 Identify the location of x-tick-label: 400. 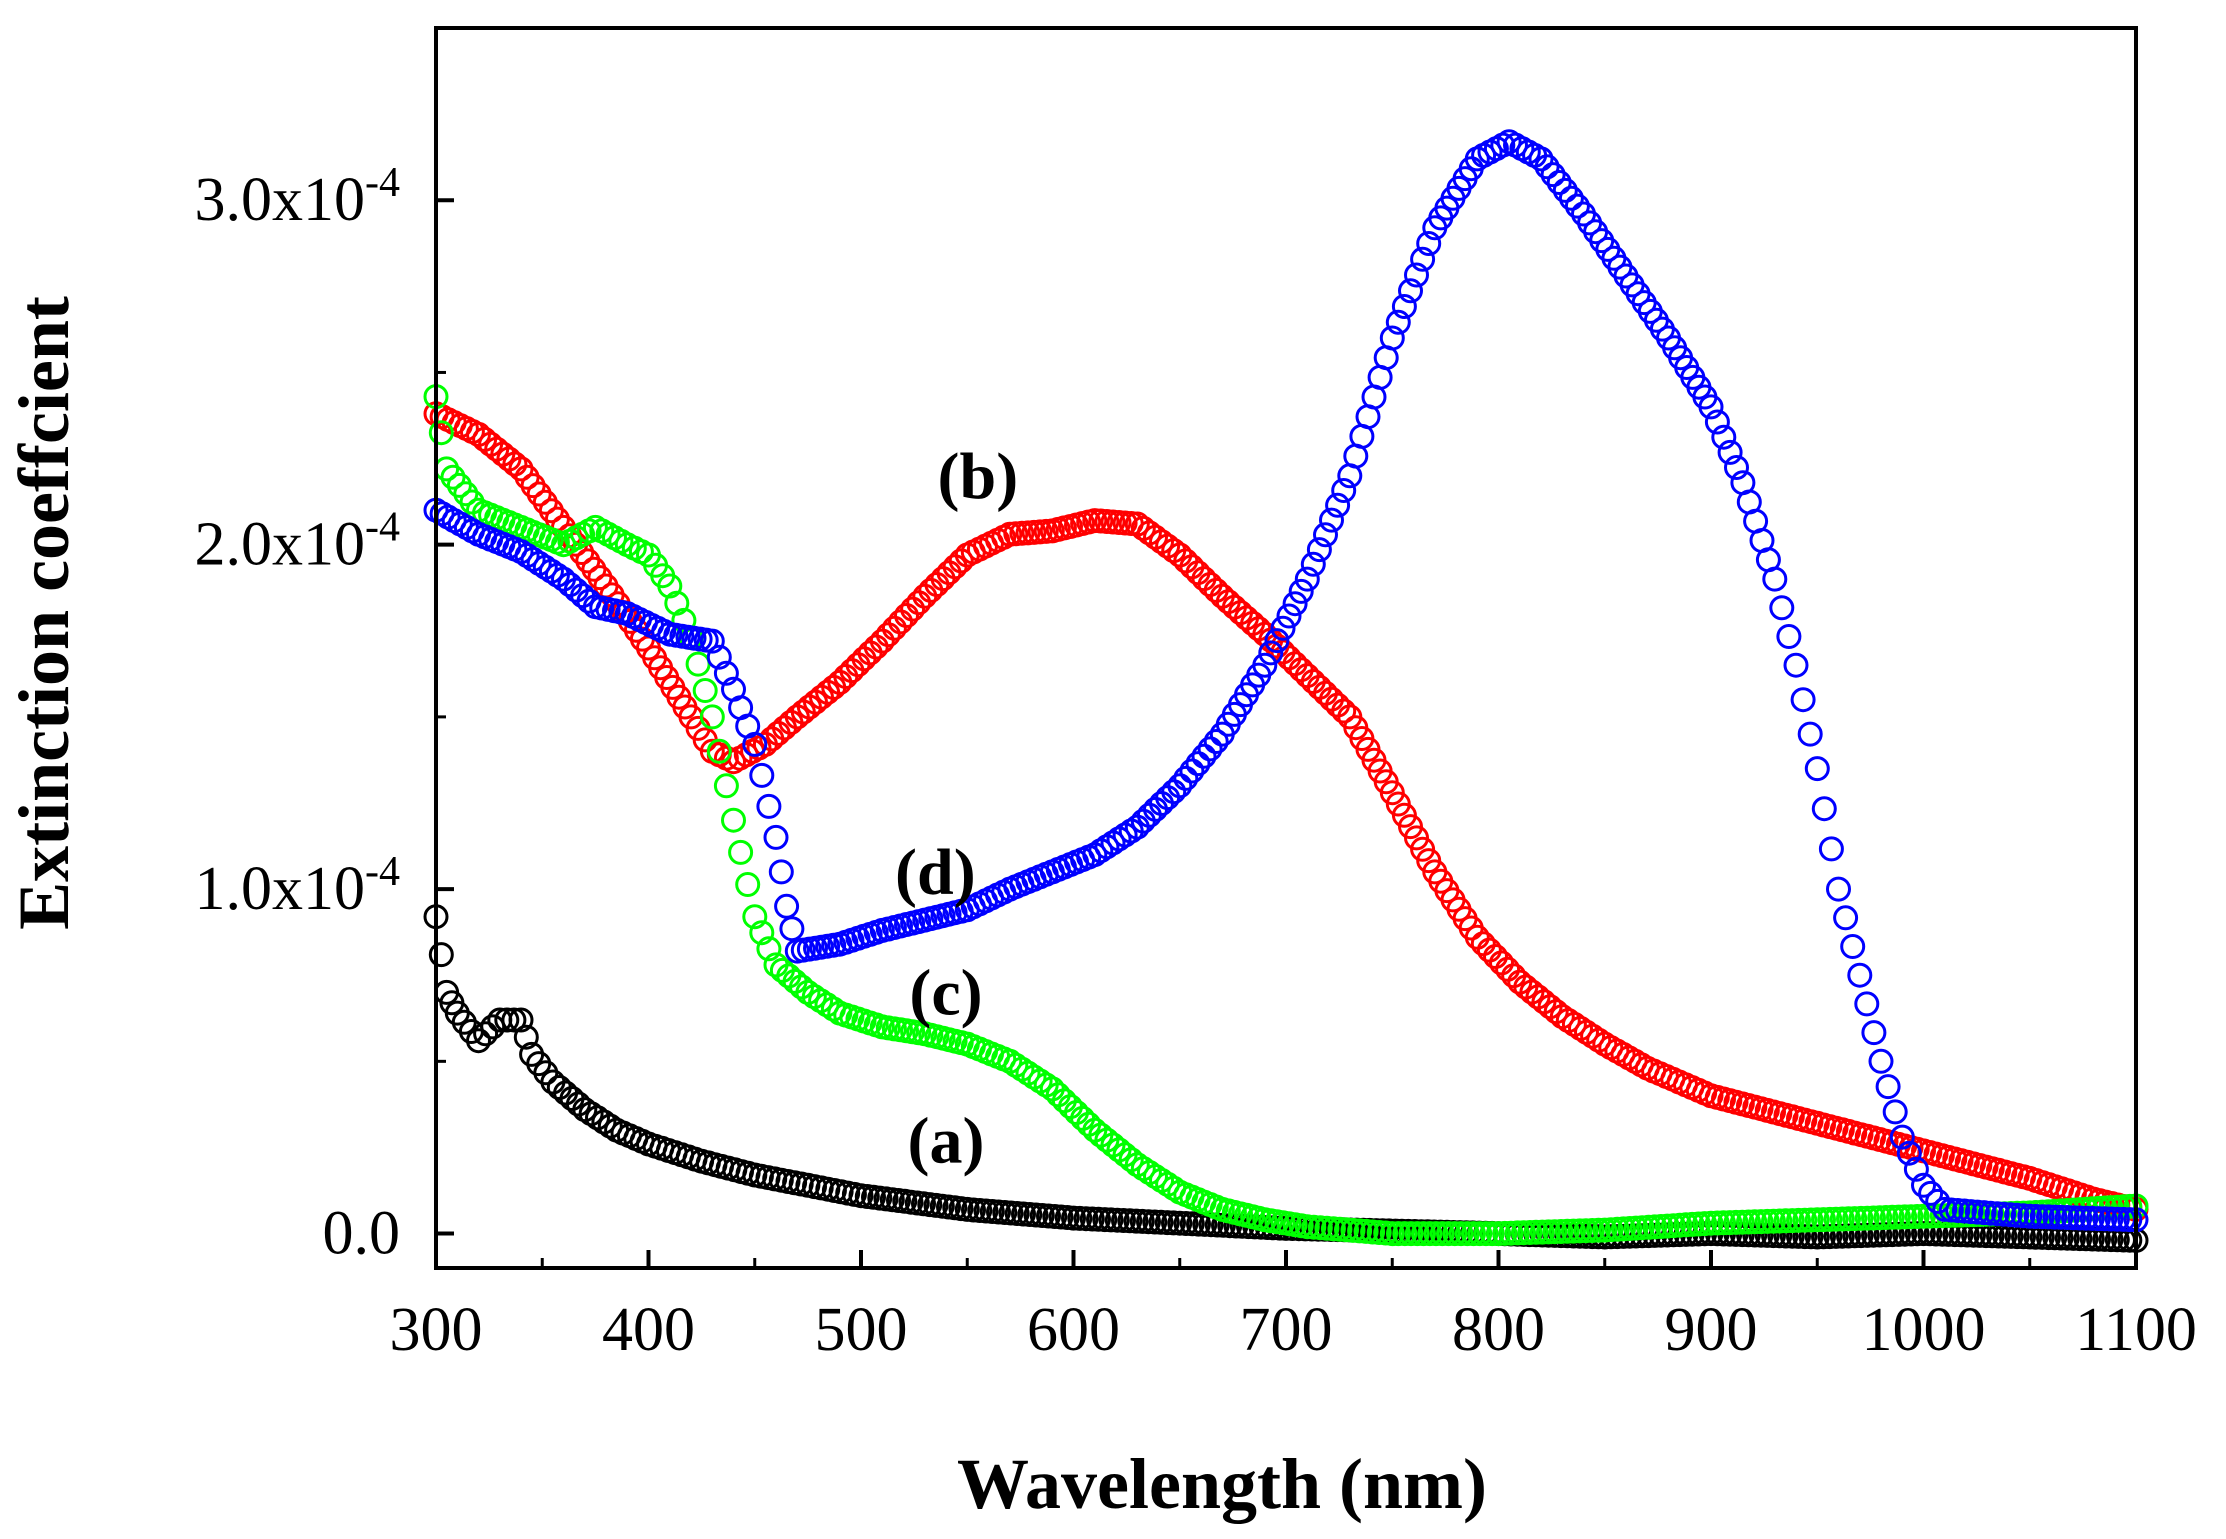
(648, 1330).